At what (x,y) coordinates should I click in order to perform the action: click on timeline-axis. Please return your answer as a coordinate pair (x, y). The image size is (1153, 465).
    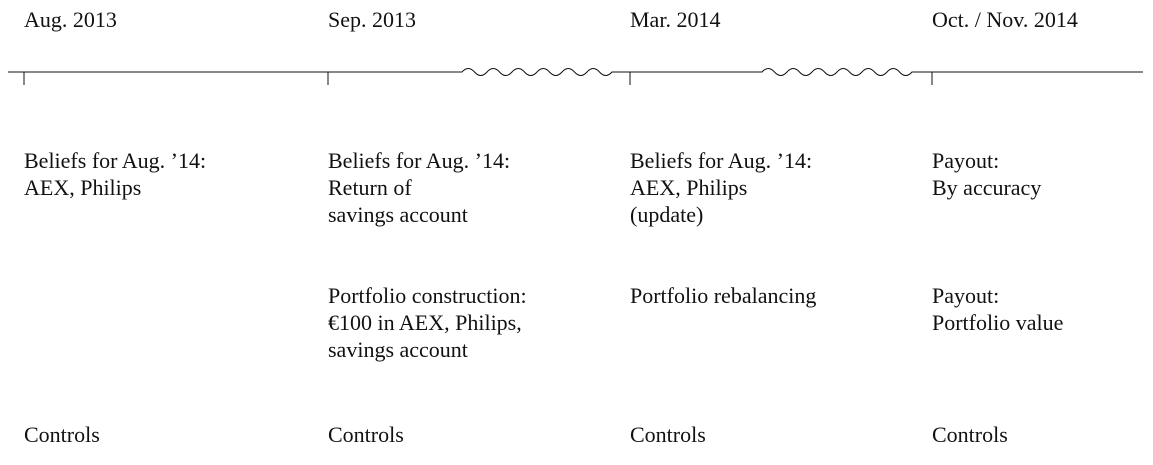
    Looking at the image, I should click on (575, 76).